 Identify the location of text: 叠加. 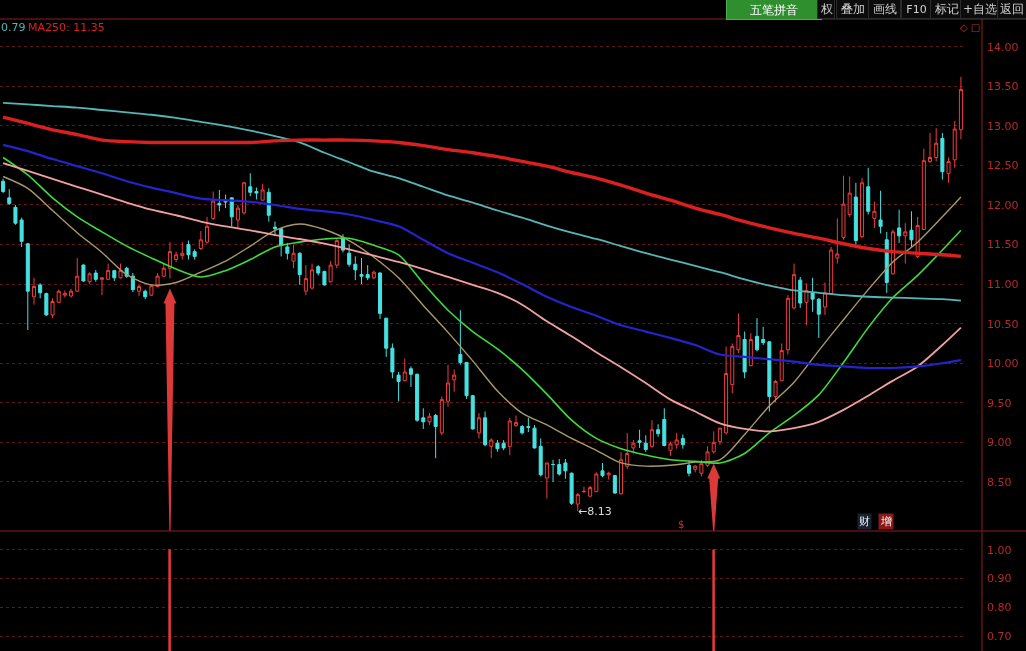
(852, 9).